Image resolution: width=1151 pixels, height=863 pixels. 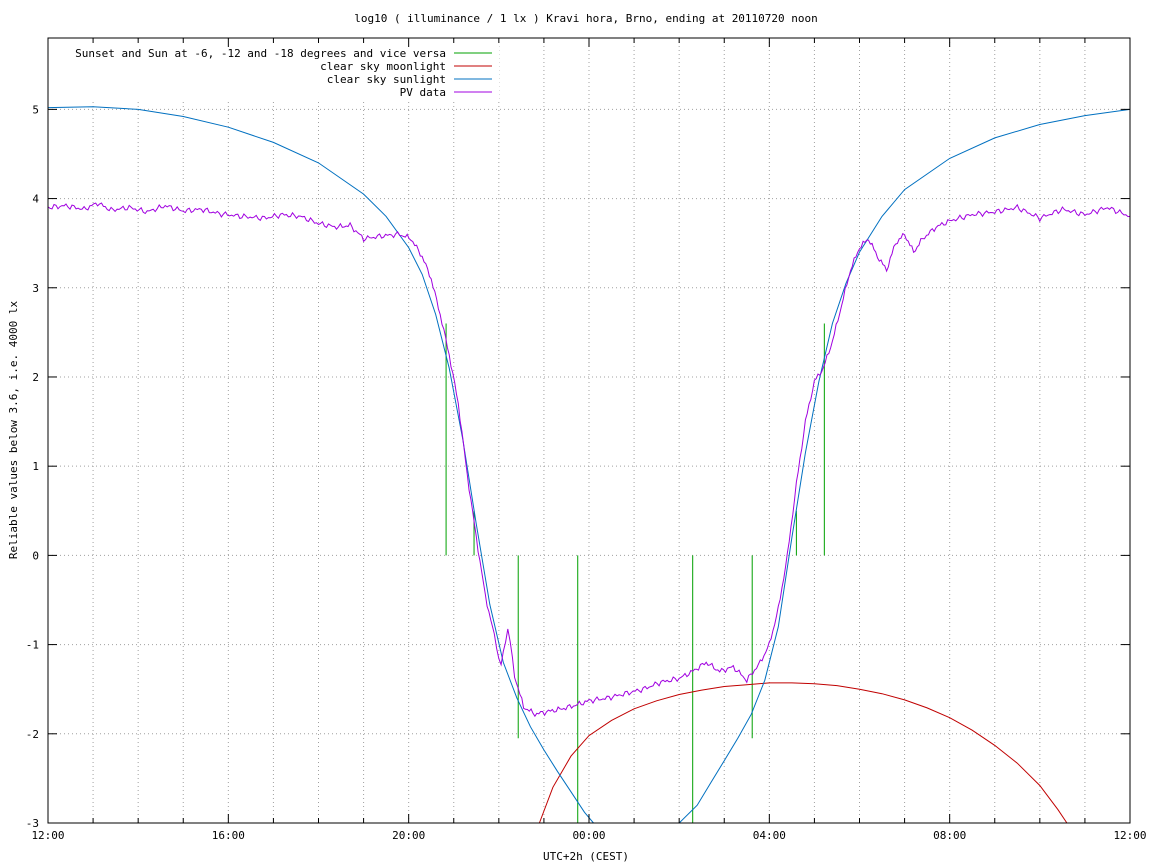 I want to click on x-tick-label: 04:00, so click(x=769, y=835).